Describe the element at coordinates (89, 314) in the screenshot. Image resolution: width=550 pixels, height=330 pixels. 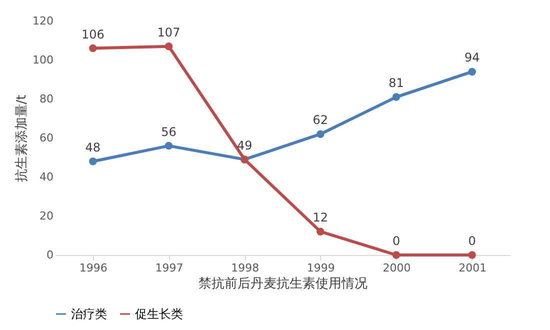
I see `legend-label: 治疗类` at that location.